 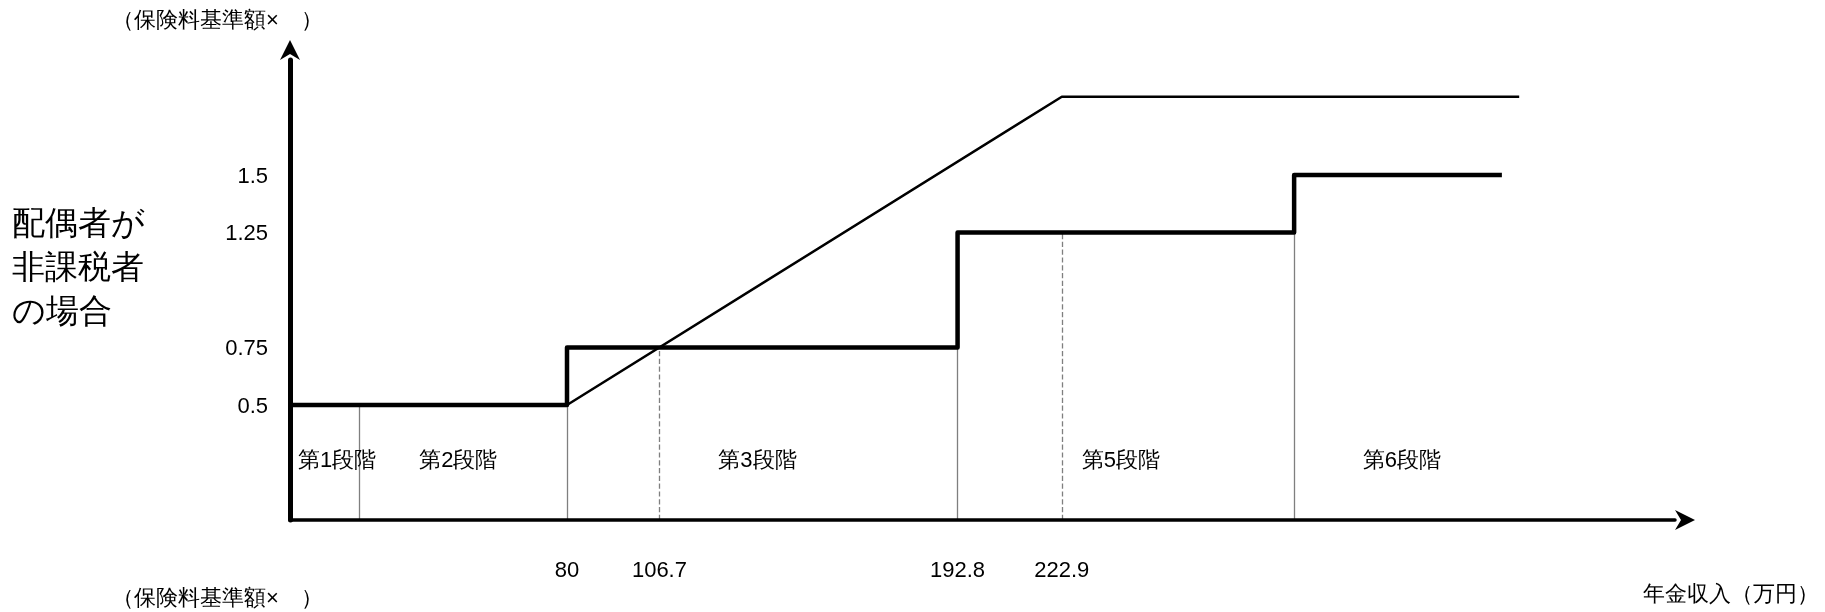 I want to click on y-axis-title: （保険料基準額× ）, so click(x=217, y=19).